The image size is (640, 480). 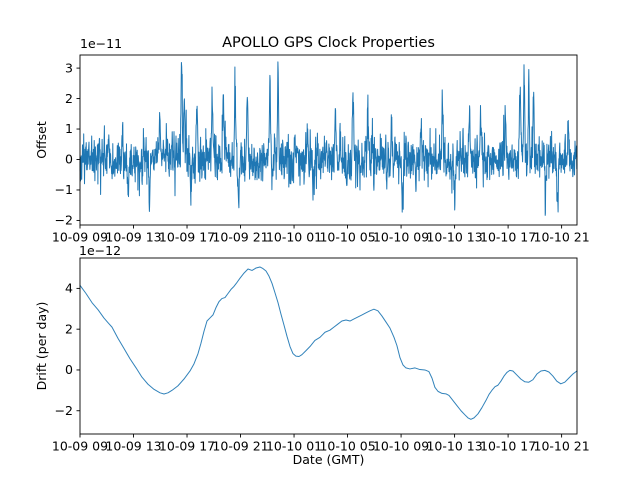 I want to click on offset-y-axis-label: Offset, so click(x=41, y=140).